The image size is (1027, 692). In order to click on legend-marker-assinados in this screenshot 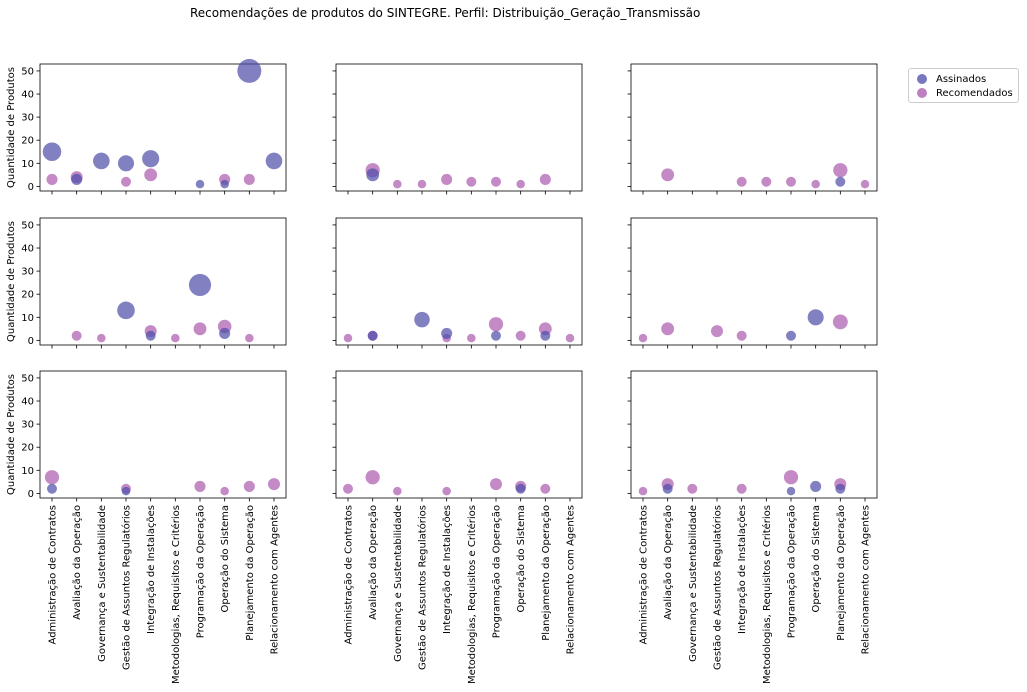, I will do `click(922, 79)`.